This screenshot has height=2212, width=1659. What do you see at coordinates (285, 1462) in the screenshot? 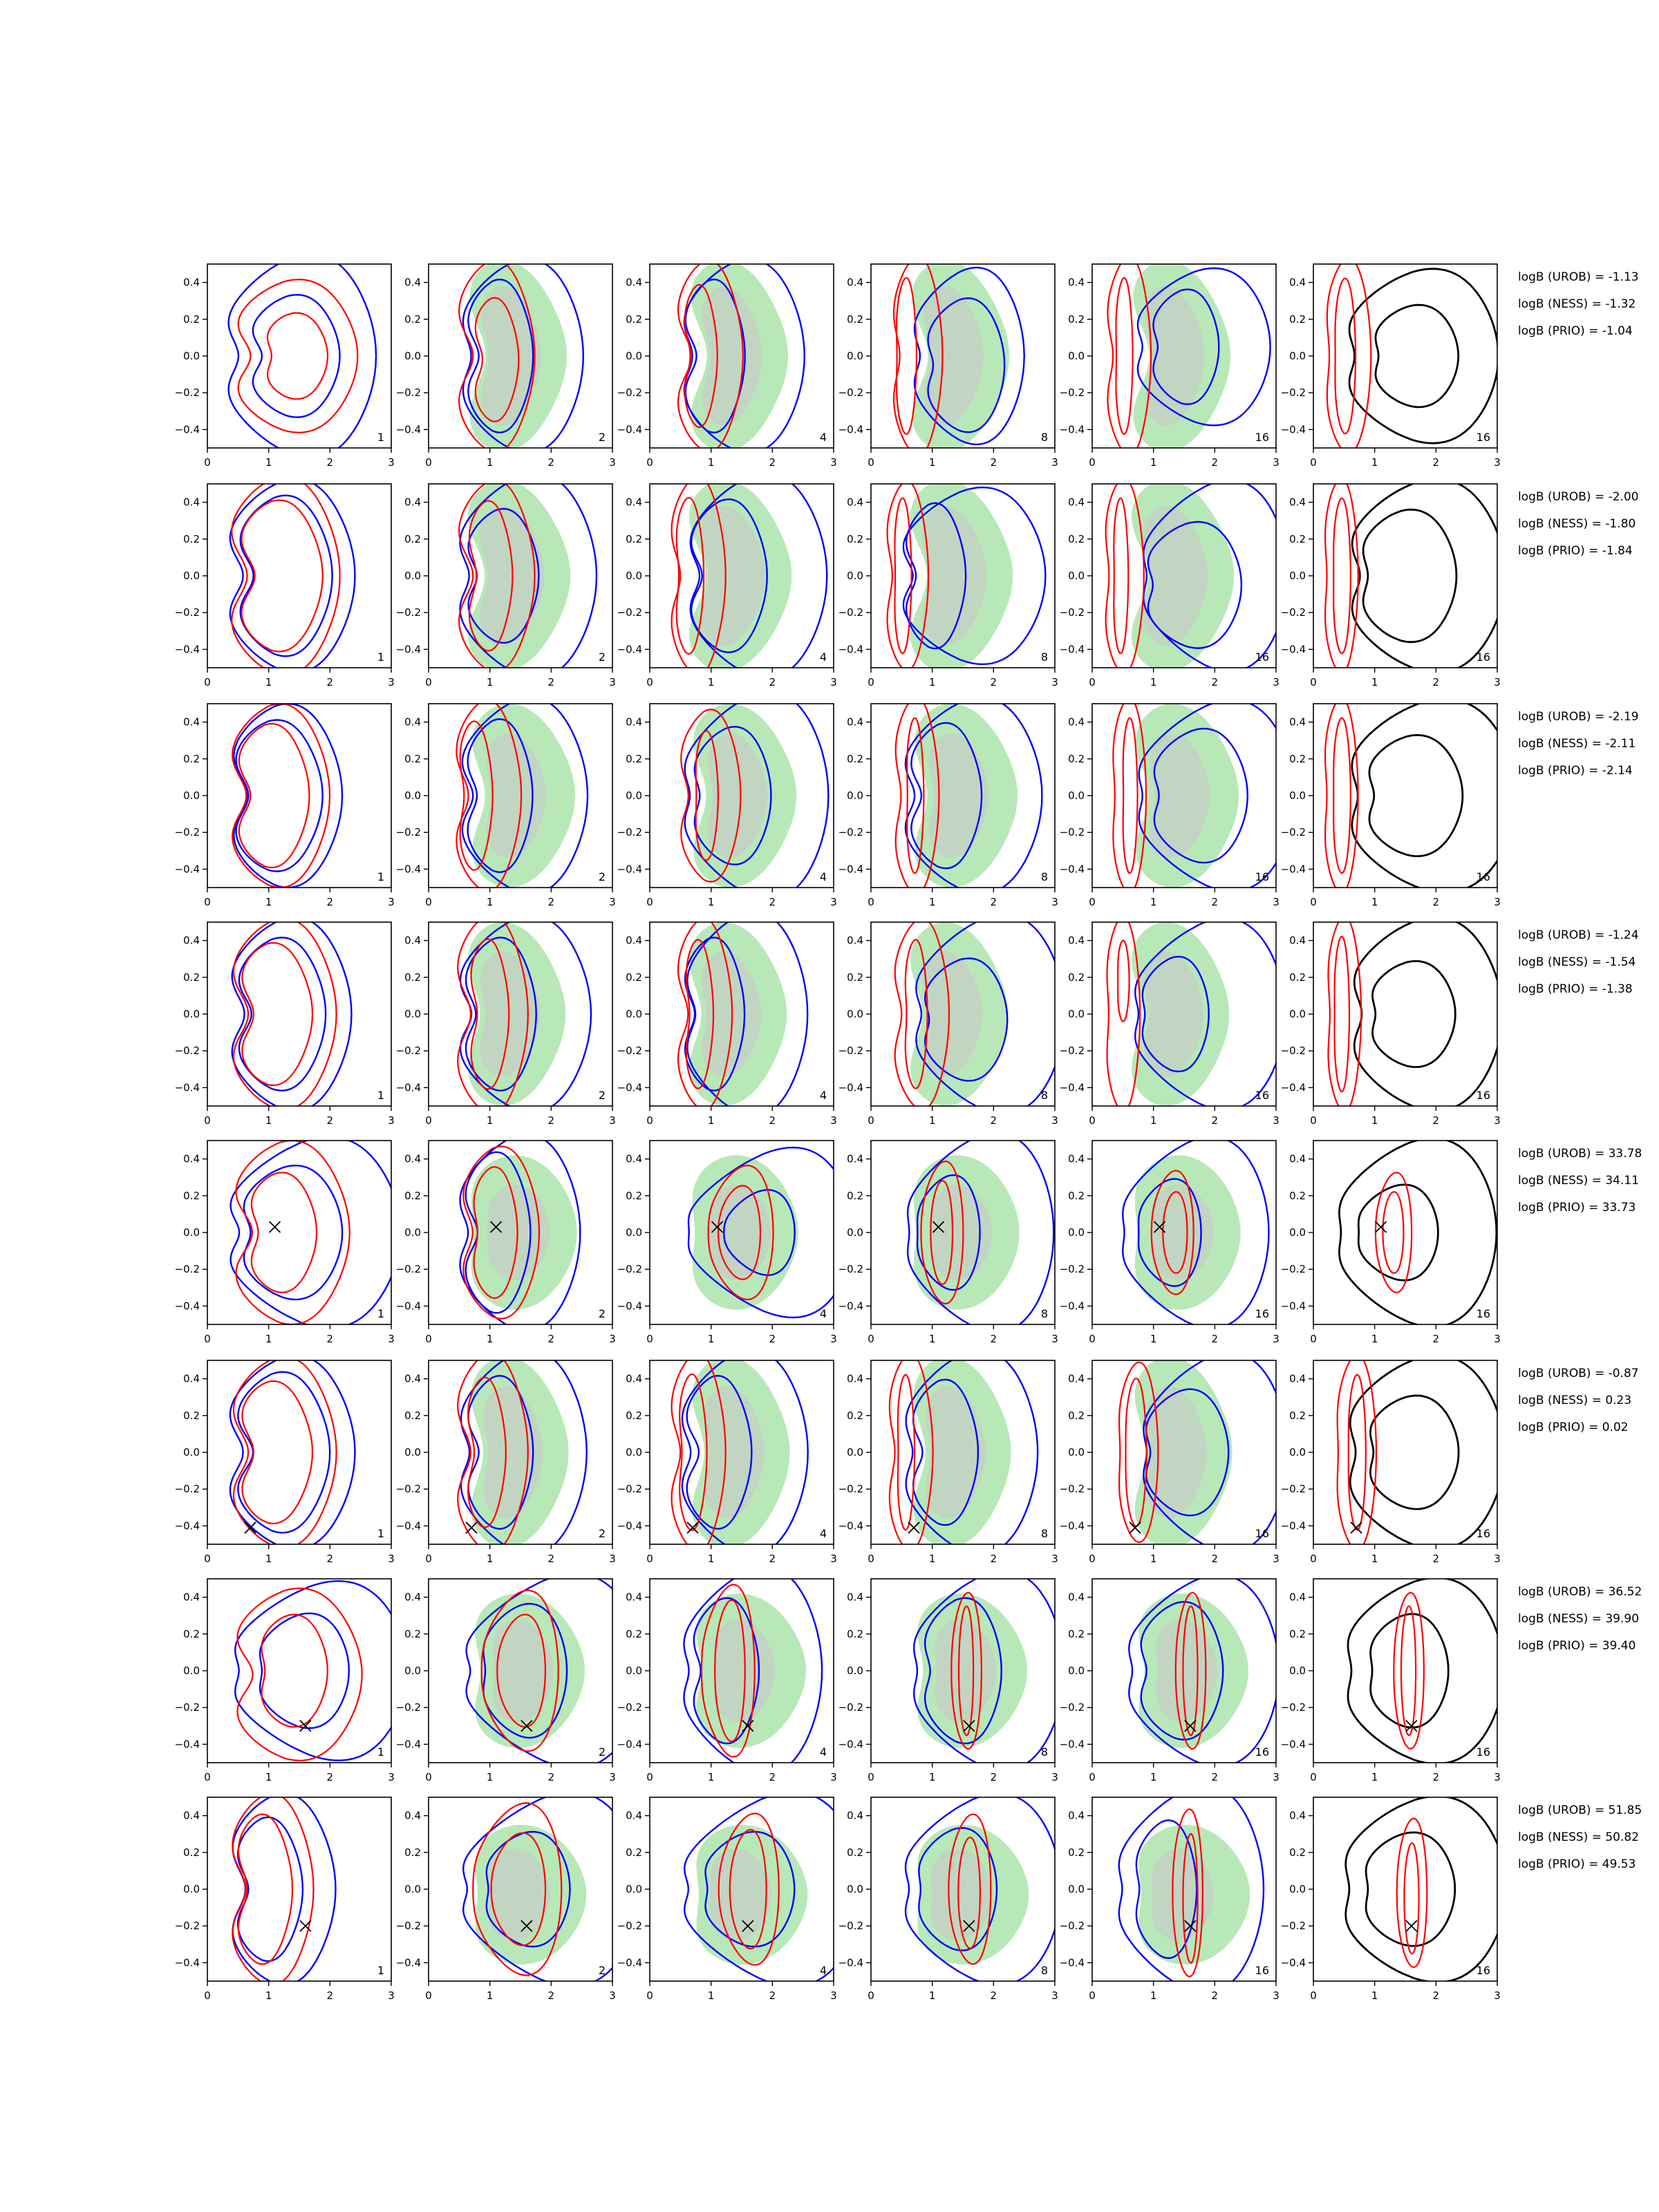
I see `panel-r6-c1: 0 1 2 3 −0.4 −0.2 0.0 0.2 0.4 1` at bounding box center [285, 1462].